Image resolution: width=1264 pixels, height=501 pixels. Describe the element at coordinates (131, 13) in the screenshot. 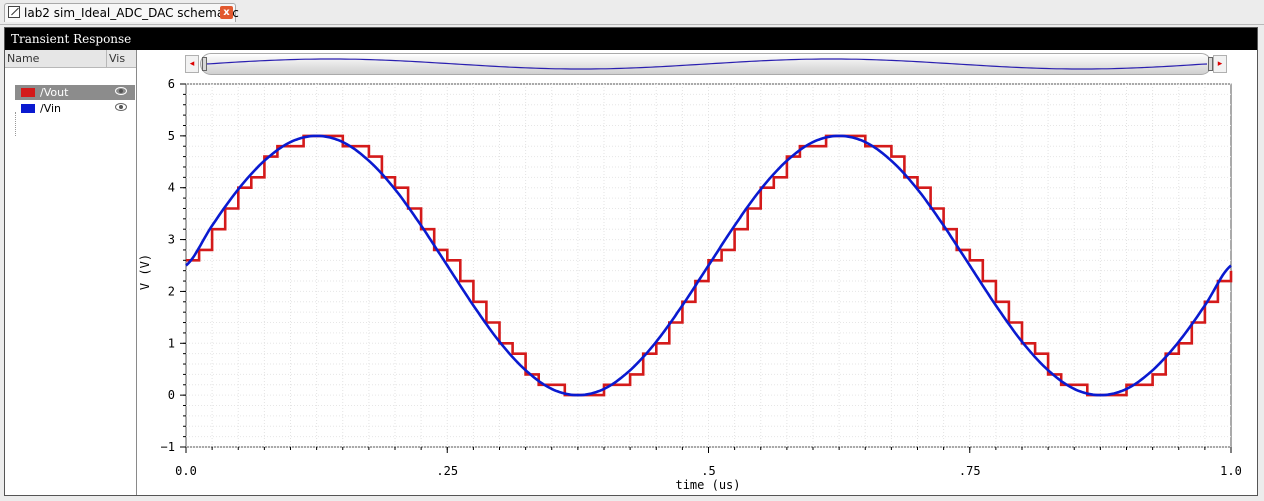

I see `tab-title: lab2 sim_Ideal_ADC_DAC schematic` at that location.